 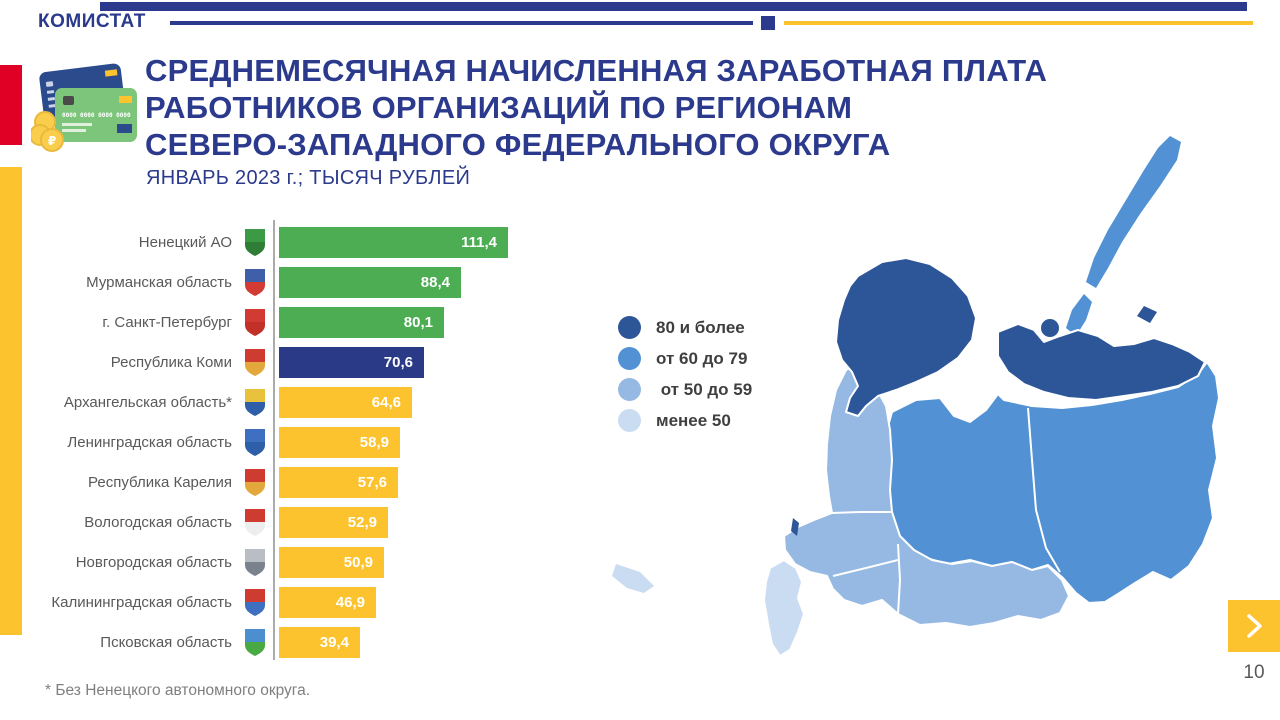 I want to click on bar-row: Мурманская область 88,4, so click(x=315, y=282).